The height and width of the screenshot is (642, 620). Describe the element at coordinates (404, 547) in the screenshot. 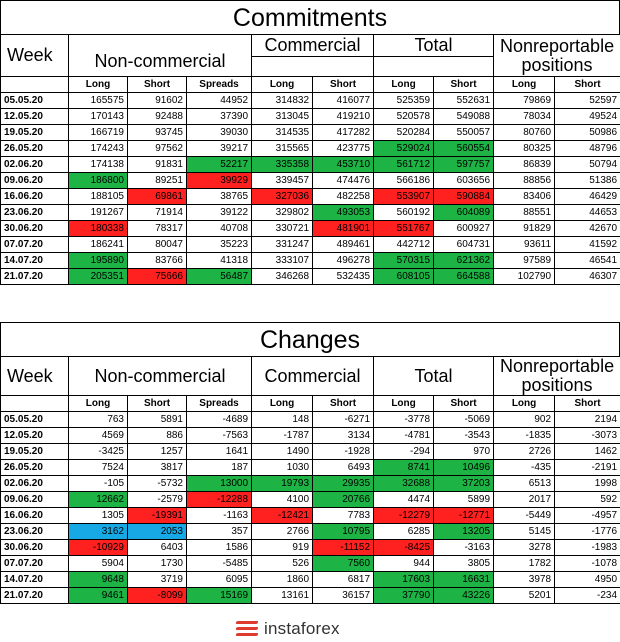

I see `value-cell: -8425` at that location.